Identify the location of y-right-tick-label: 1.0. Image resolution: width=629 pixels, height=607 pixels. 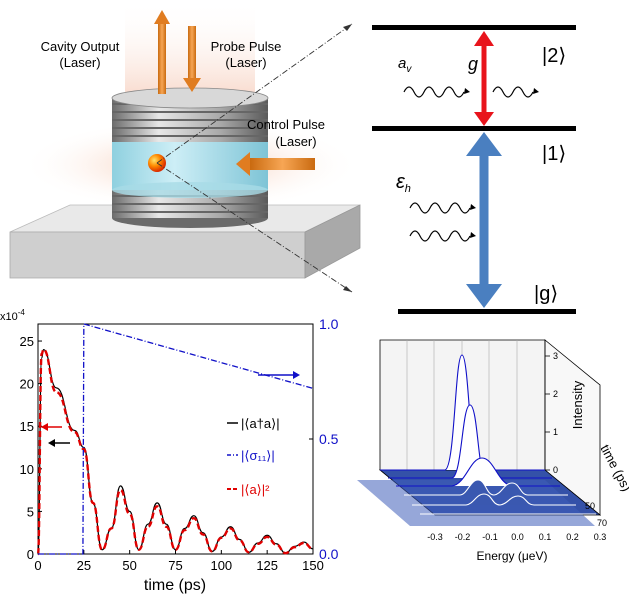
(329, 324).